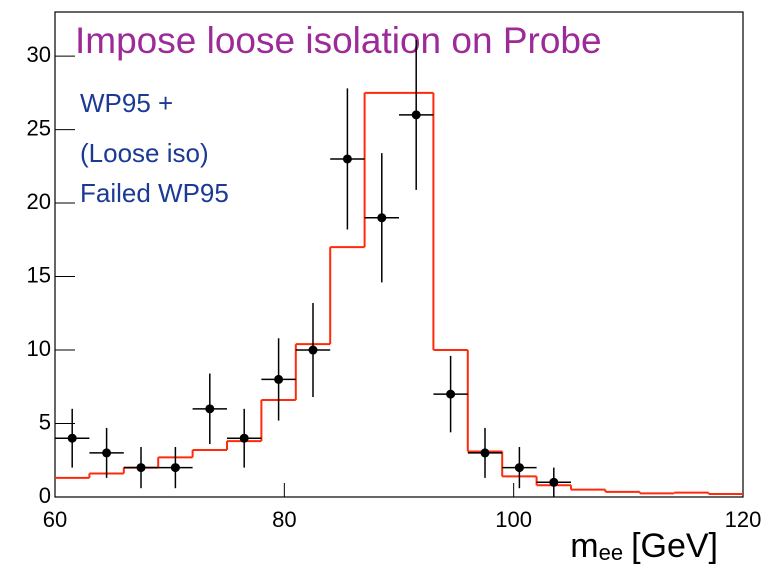 This screenshot has height=567, width=771. What do you see at coordinates (39, 348) in the screenshot?
I see `y-tick-label: 10` at bounding box center [39, 348].